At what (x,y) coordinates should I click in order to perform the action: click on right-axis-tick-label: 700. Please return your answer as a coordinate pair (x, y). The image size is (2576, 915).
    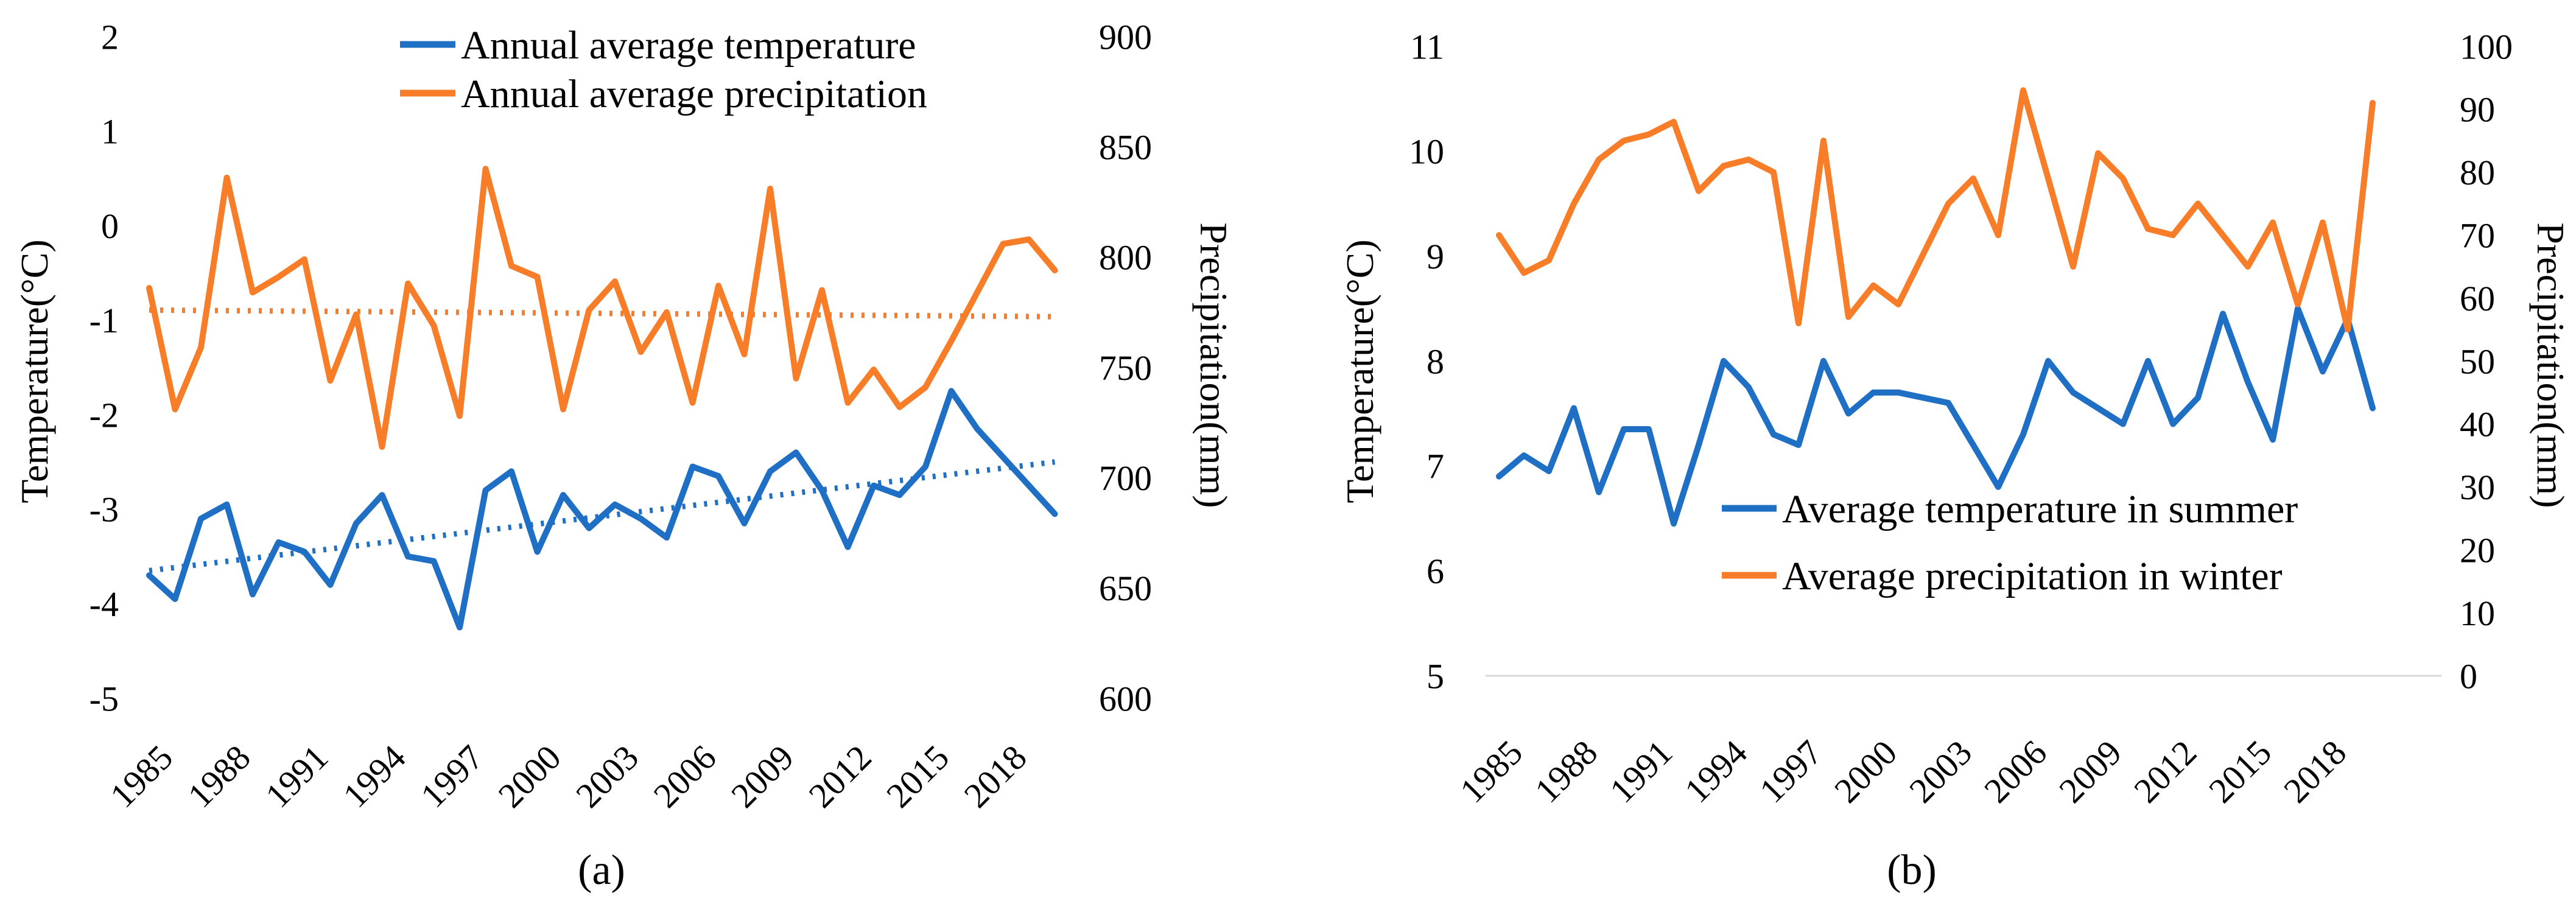
    Looking at the image, I should click on (1125, 478).